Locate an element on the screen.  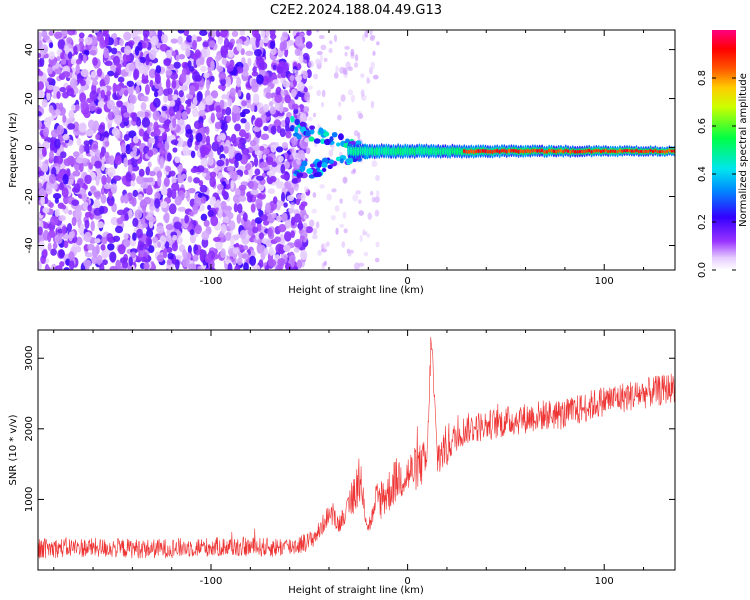
colorbar-label: Normalized spectral amplitude is located at coordinates (743, 150).